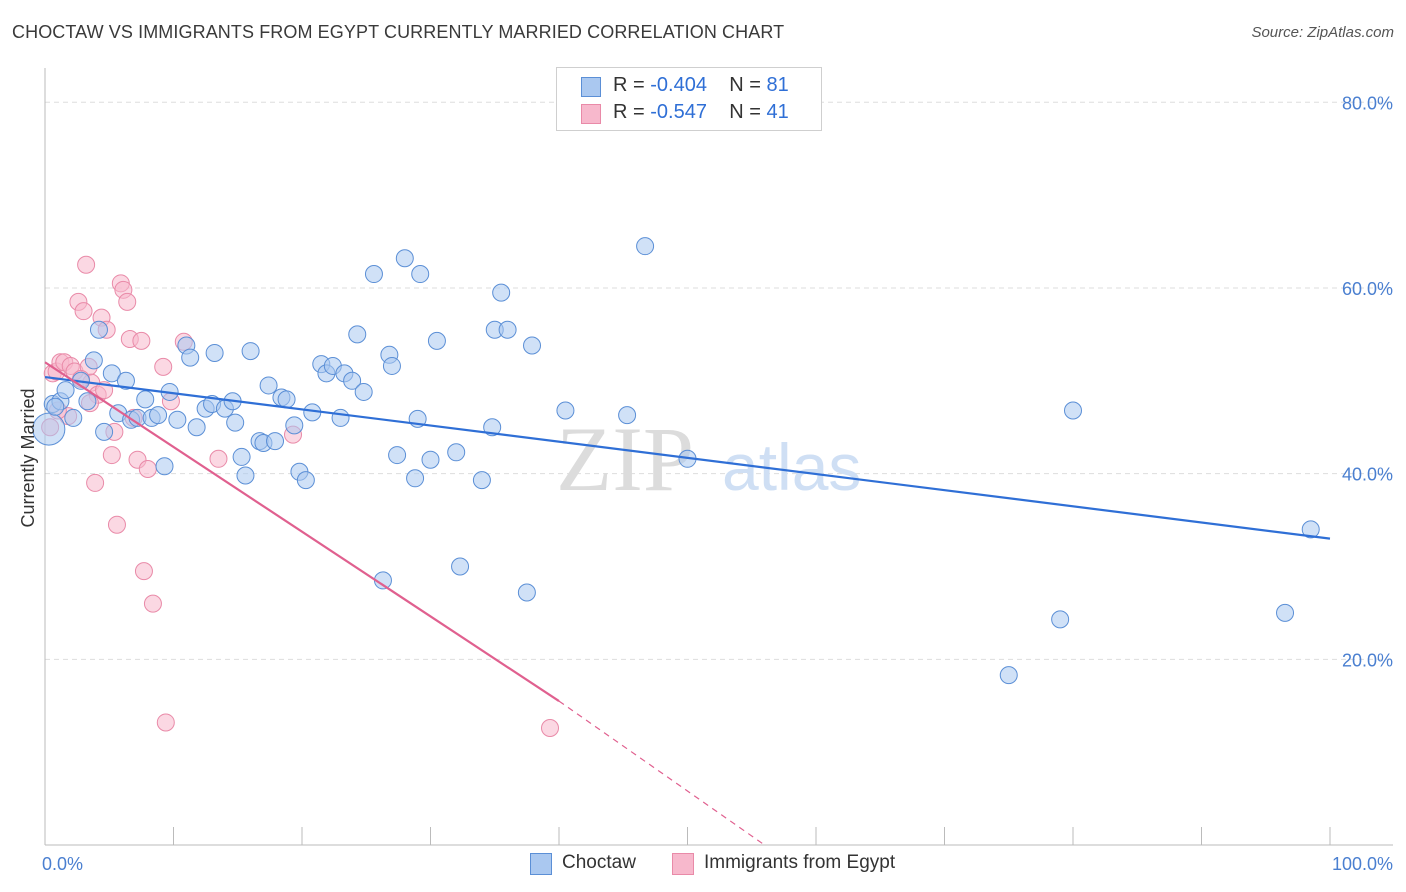 The width and height of the screenshot is (1406, 892). What do you see at coordinates (678, 85) in the screenshot?
I see `legend-r-value: -0.404` at bounding box center [678, 85].